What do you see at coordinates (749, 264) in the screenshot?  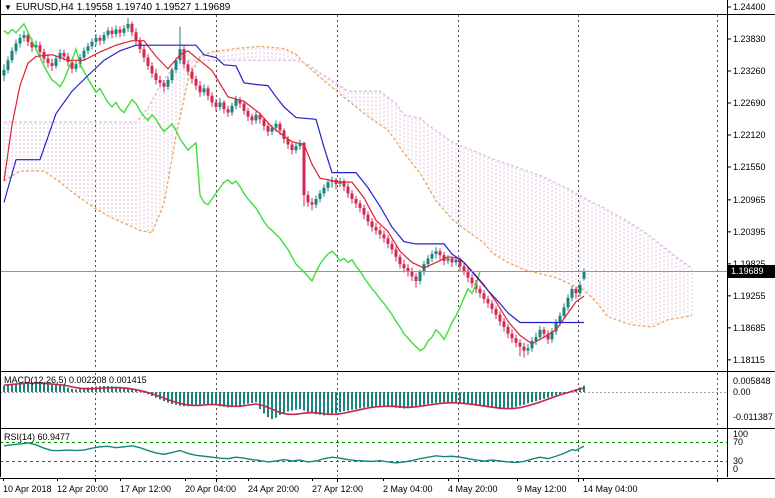 I see `price-axis-label: 1.19825` at bounding box center [749, 264].